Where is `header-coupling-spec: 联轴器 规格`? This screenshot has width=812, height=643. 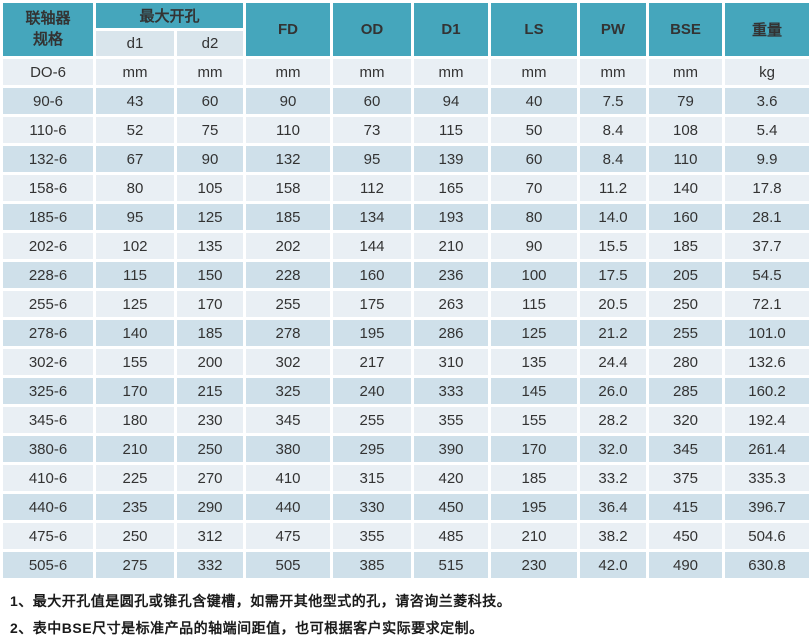 header-coupling-spec: 联轴器 规格 is located at coordinates (48, 29).